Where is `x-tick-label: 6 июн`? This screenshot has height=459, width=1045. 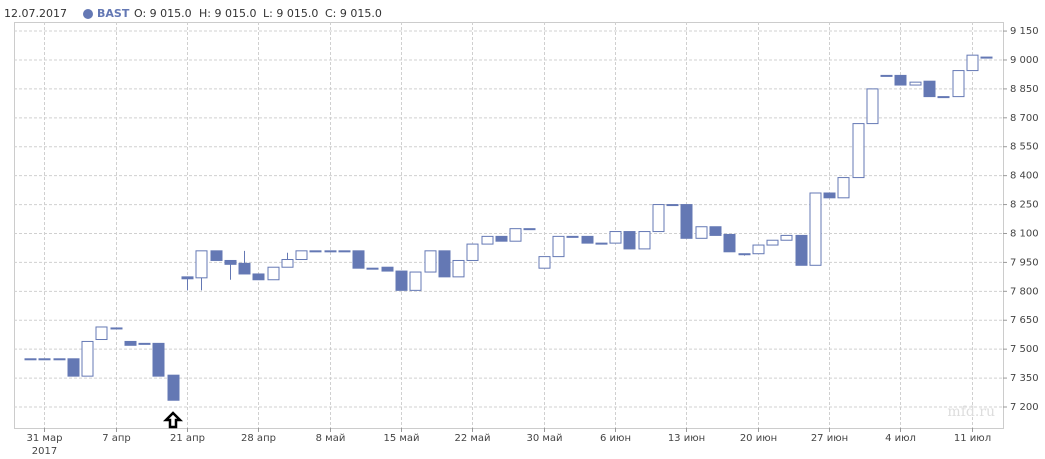 x-tick-label: 6 июн is located at coordinates (615, 438).